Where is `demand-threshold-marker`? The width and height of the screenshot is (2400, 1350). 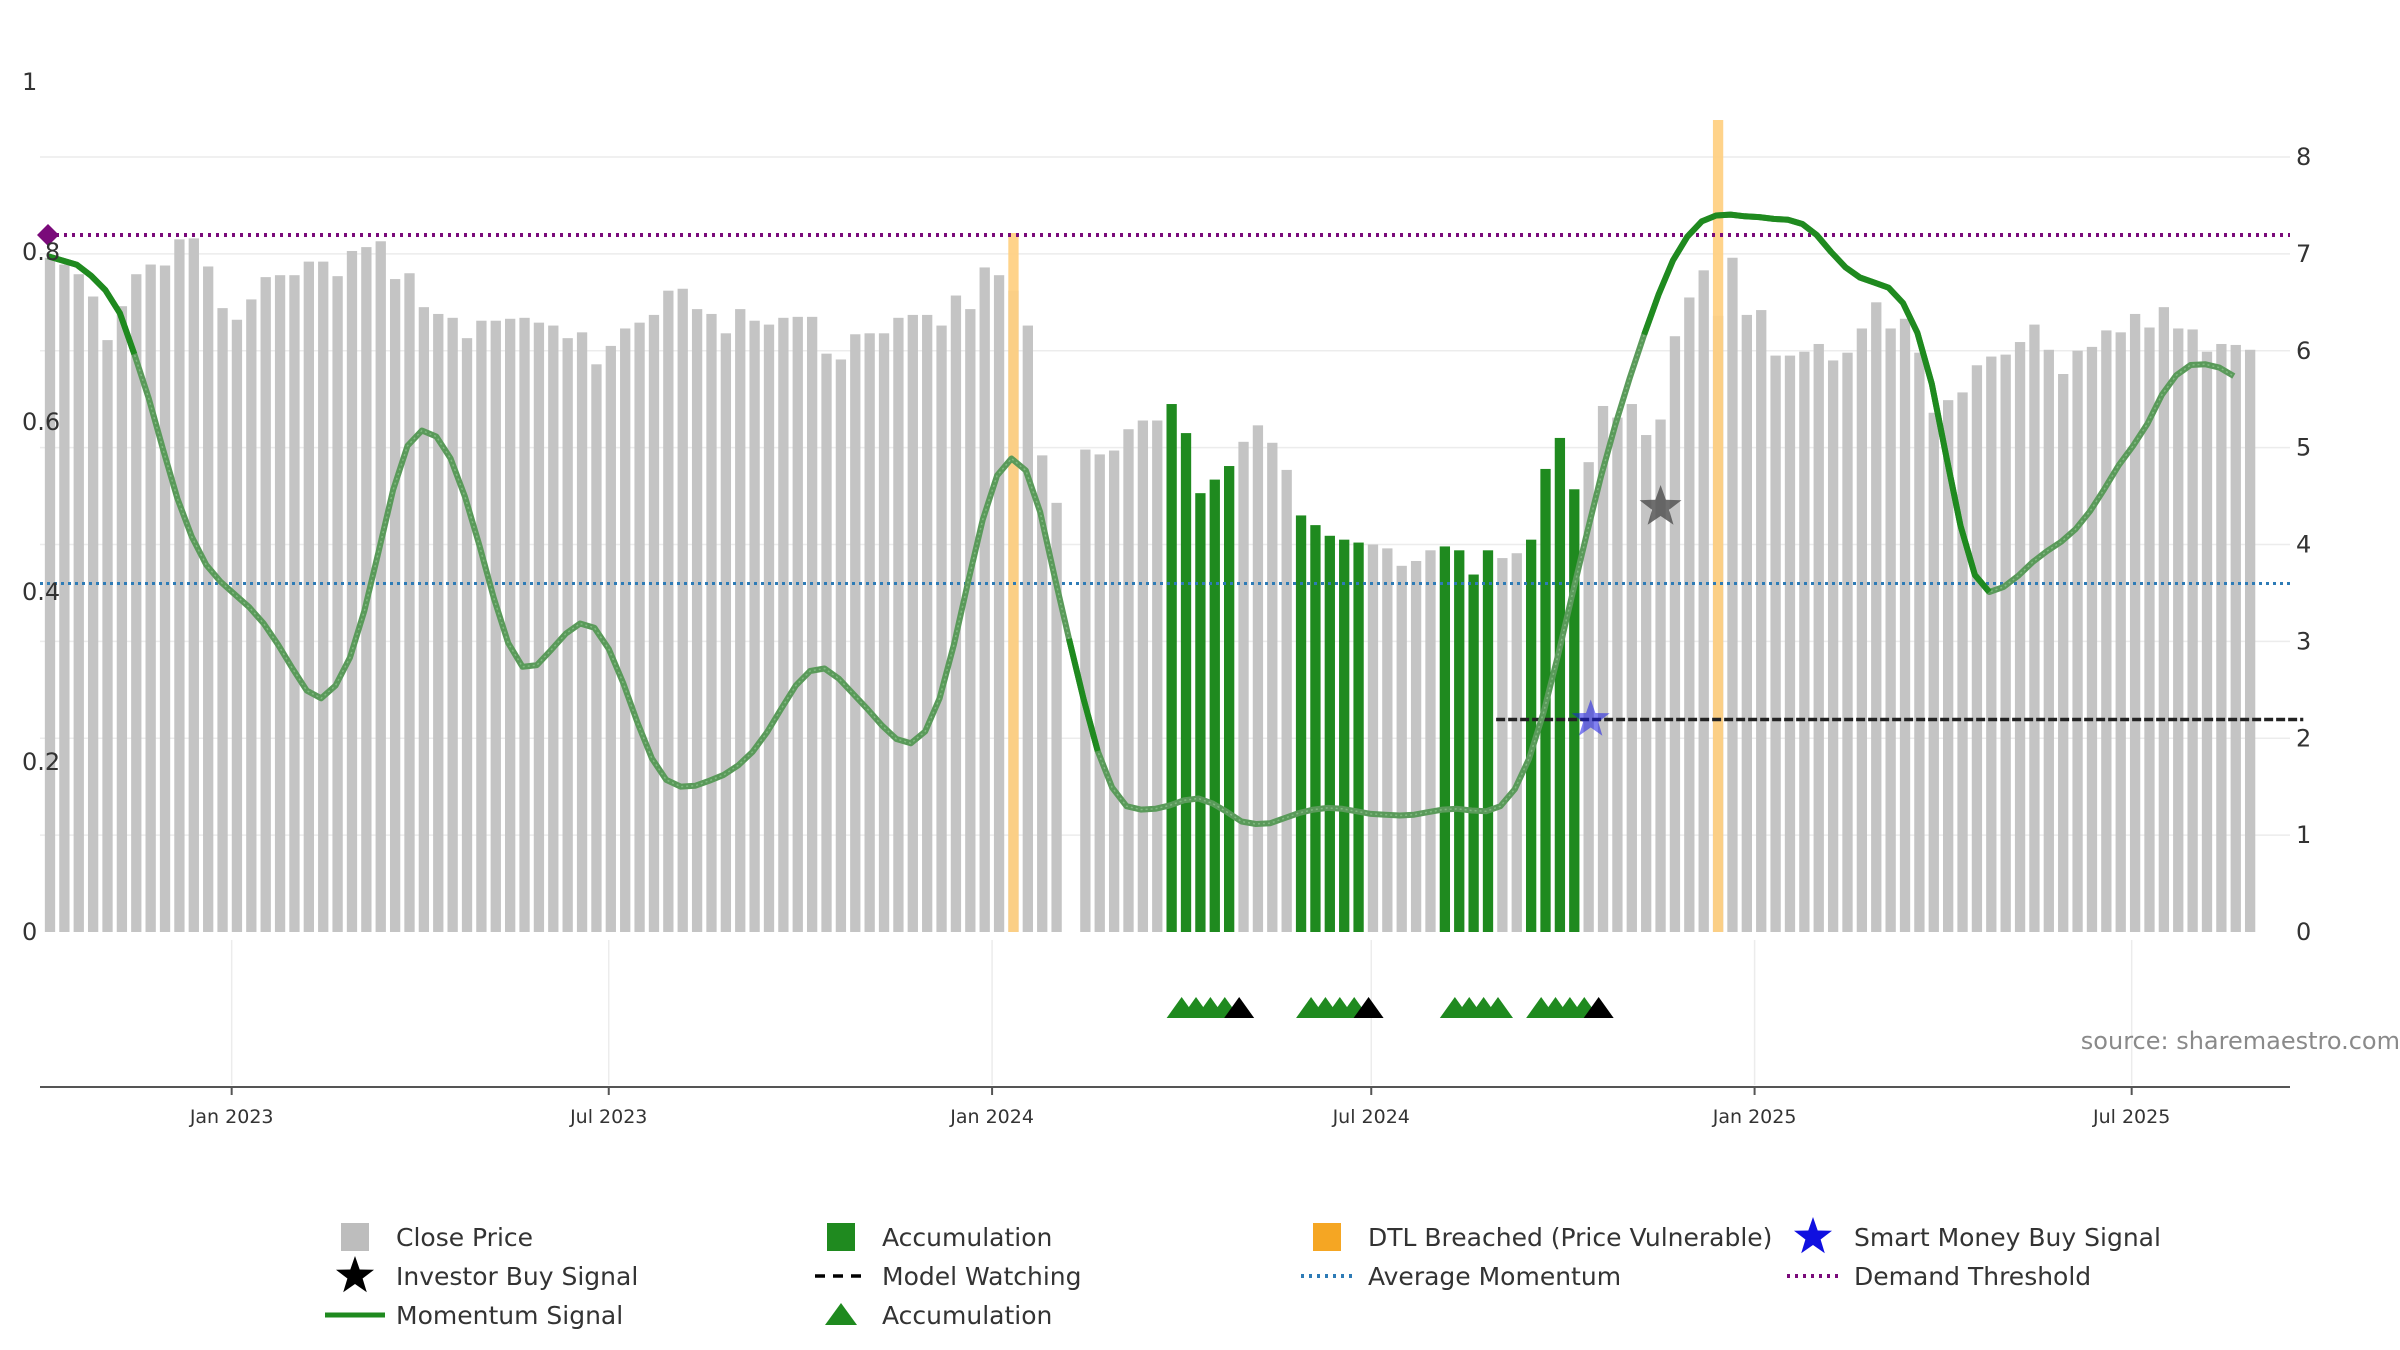 demand-threshold-marker is located at coordinates (48, 235).